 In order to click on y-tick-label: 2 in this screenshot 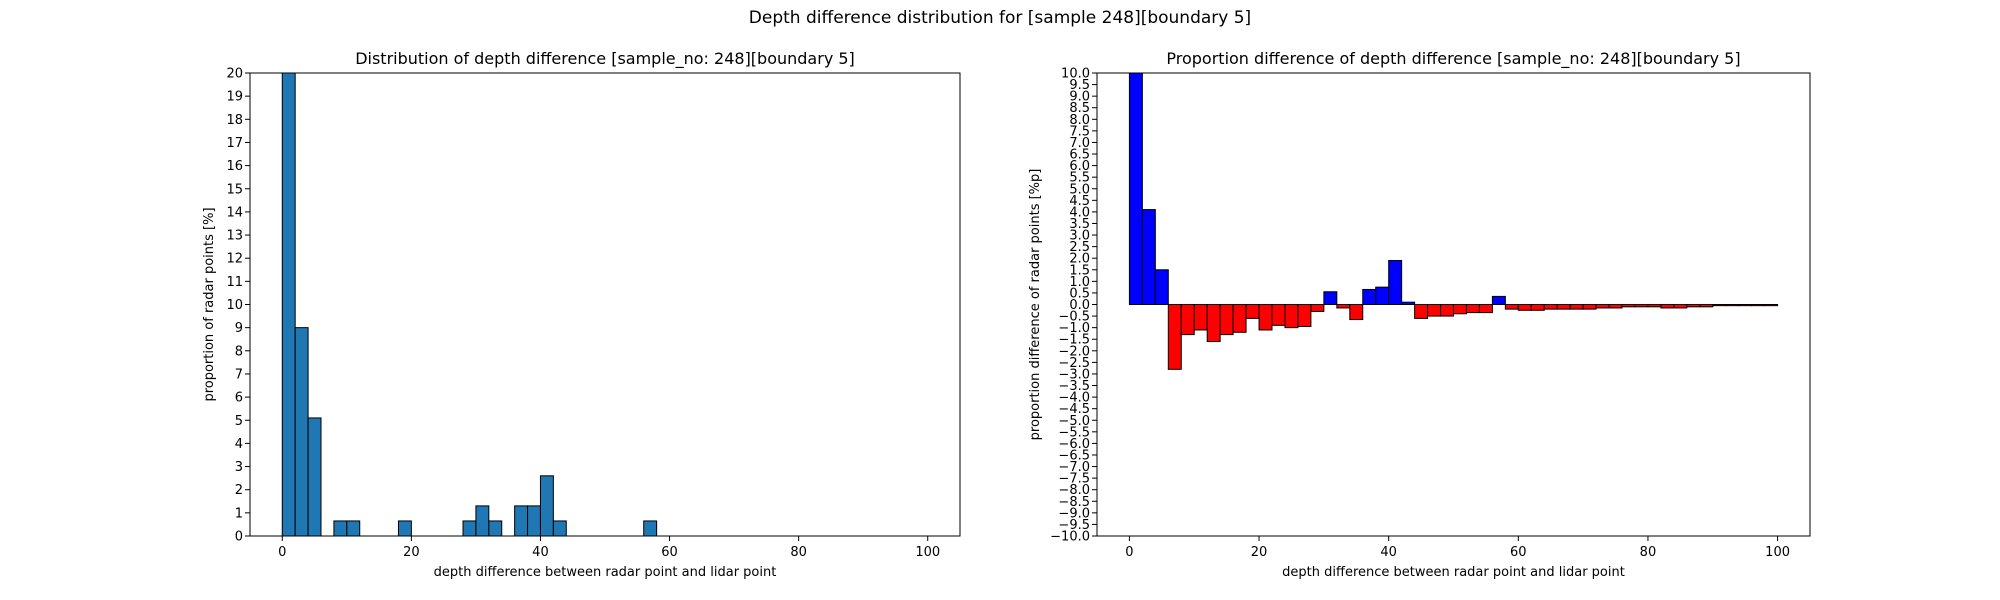, I will do `click(239, 490)`.